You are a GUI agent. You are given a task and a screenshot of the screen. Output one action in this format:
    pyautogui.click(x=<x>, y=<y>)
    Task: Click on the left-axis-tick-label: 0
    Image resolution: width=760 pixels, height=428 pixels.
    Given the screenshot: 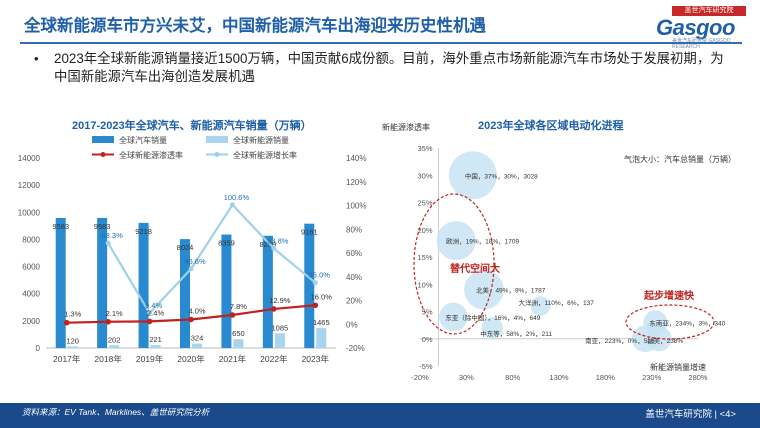 What is the action you would take?
    pyautogui.click(x=38, y=348)
    